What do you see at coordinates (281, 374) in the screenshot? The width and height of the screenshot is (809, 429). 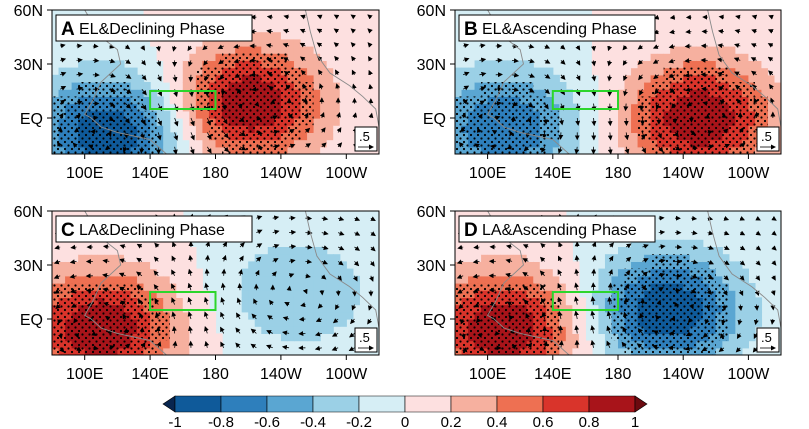 I see `lon-tick-label: 140W` at bounding box center [281, 374].